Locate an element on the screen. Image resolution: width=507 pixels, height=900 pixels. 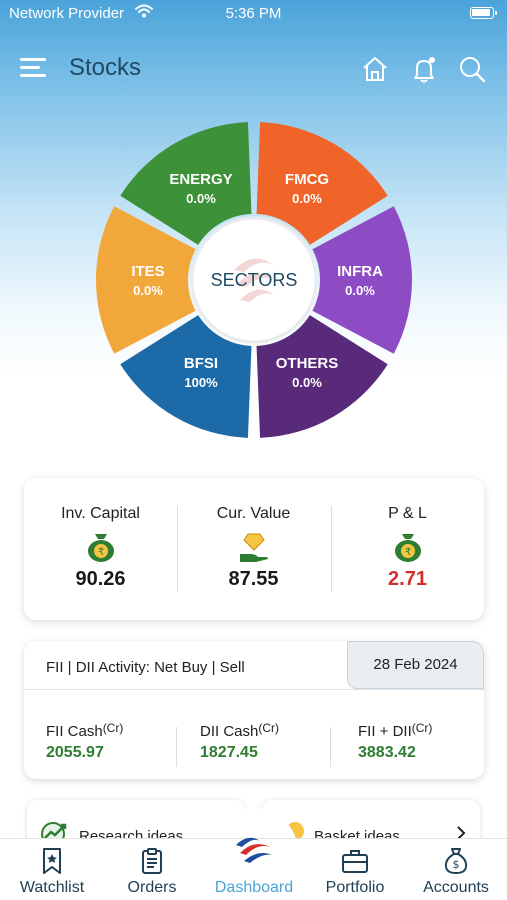
search-icon is located at coordinates (472, 69).